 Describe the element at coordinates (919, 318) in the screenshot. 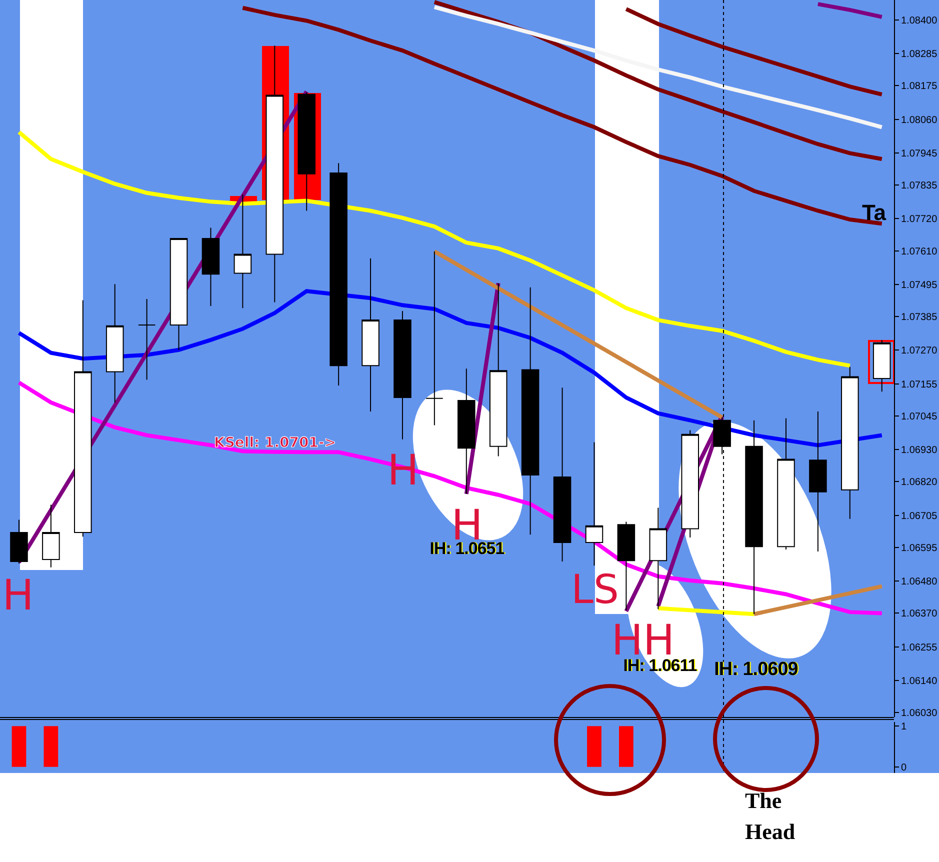

I see `y-tick-label: 1.07385` at that location.